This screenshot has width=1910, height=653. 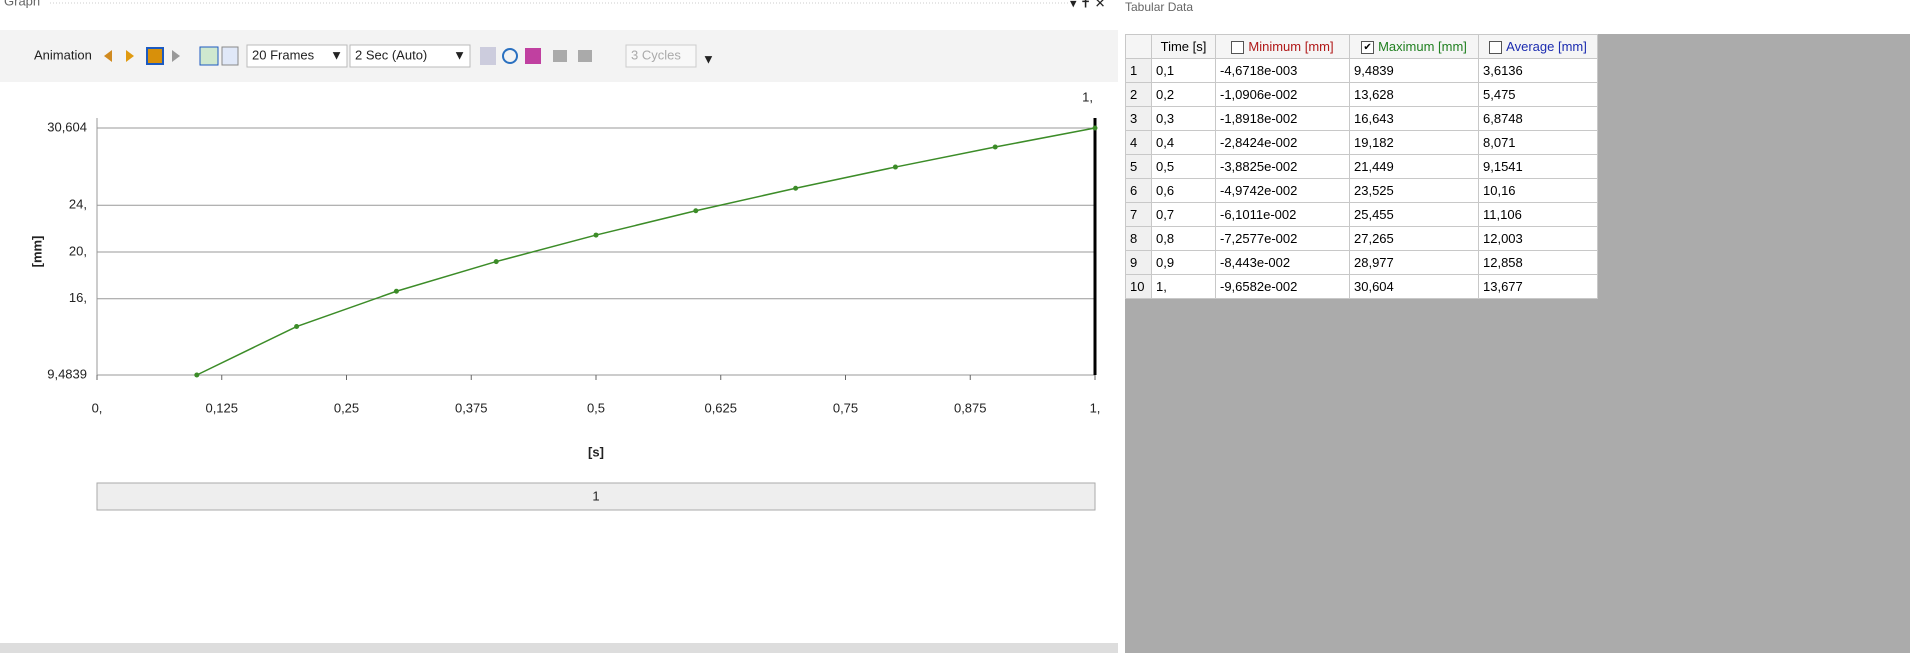 What do you see at coordinates (1183, 214) in the screenshot?
I see `table-cell: 0,7` at bounding box center [1183, 214].